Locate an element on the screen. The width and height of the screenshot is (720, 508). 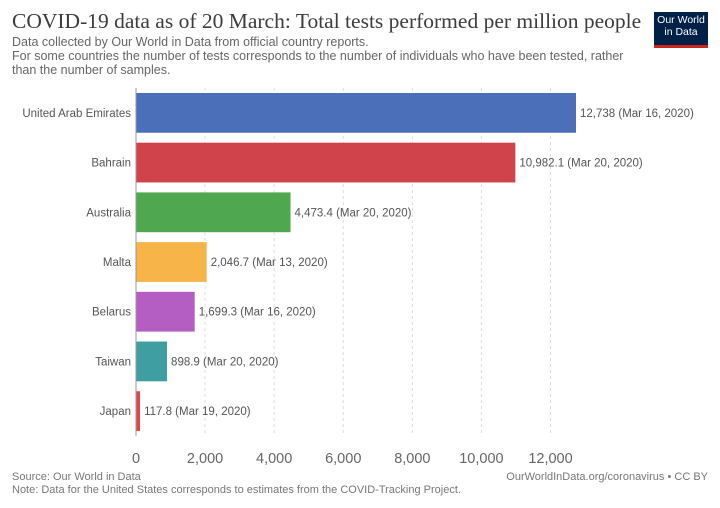
value-label: 10,982.1 (Mar 20, 2020) is located at coordinates (581, 164).